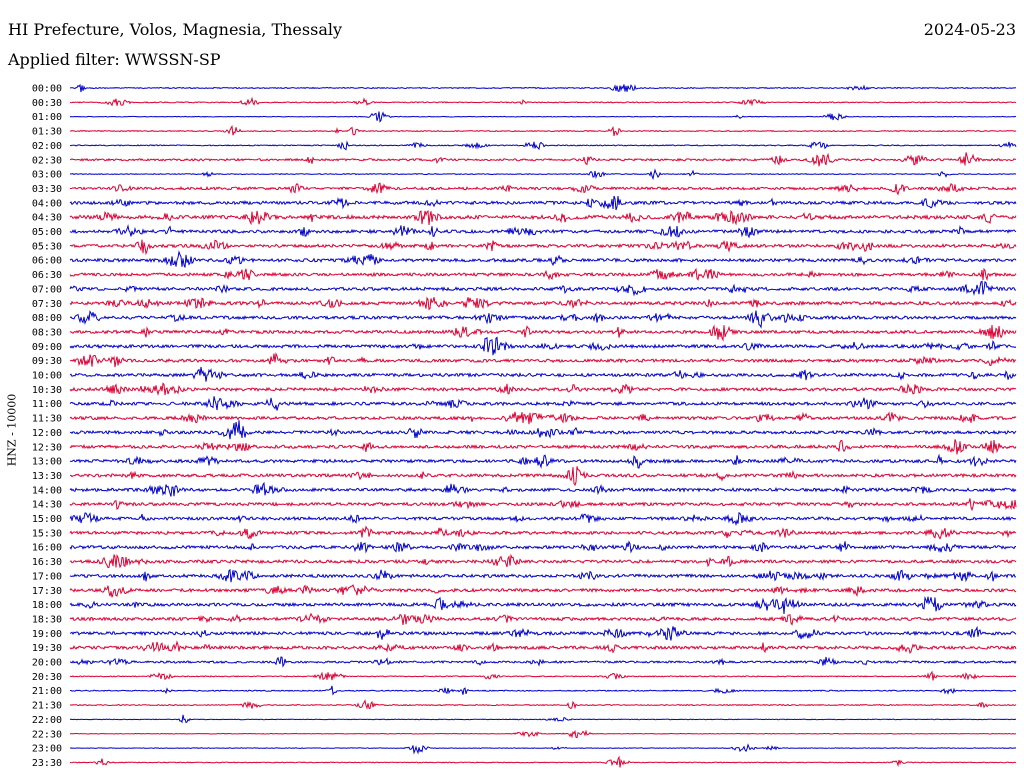  Describe the element at coordinates (47, 734) in the screenshot. I see `row-time-label: 22:30` at that location.